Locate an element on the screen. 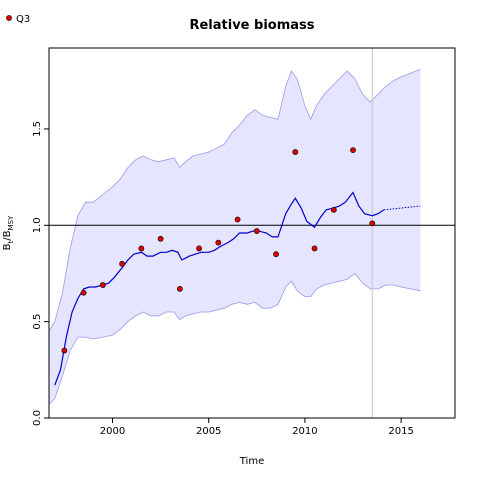 The image size is (480, 480). legend: Q3 is located at coordinates (18, 19).